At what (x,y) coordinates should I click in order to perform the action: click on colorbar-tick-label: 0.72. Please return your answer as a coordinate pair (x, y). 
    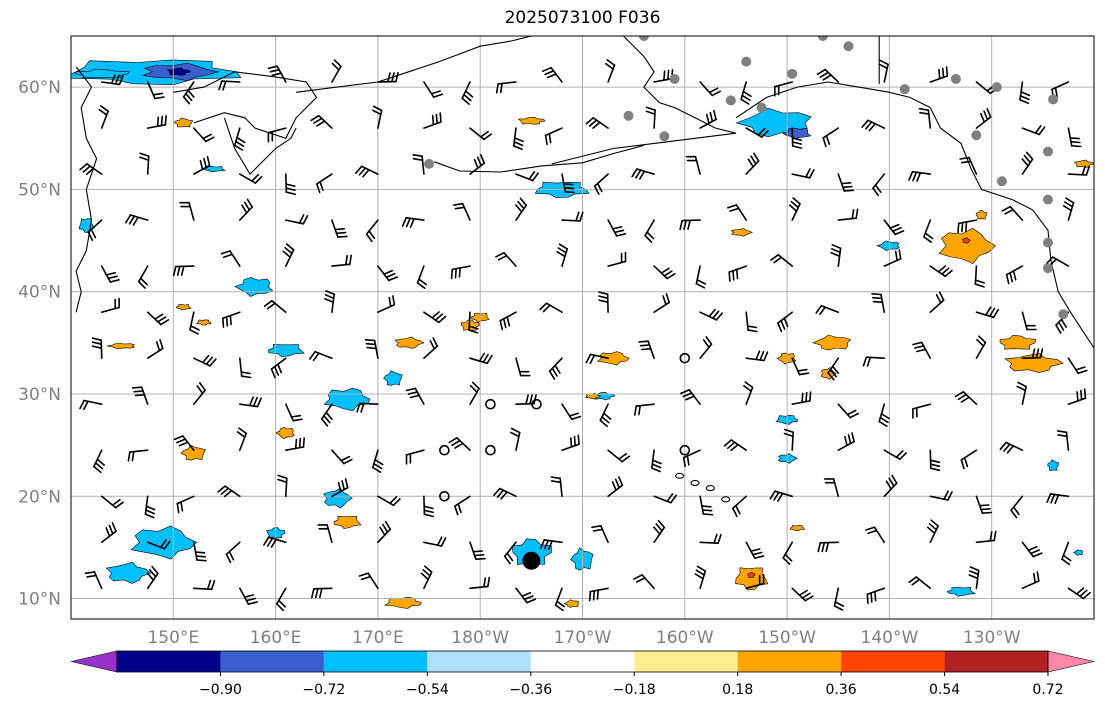
    Looking at the image, I should click on (1047, 690).